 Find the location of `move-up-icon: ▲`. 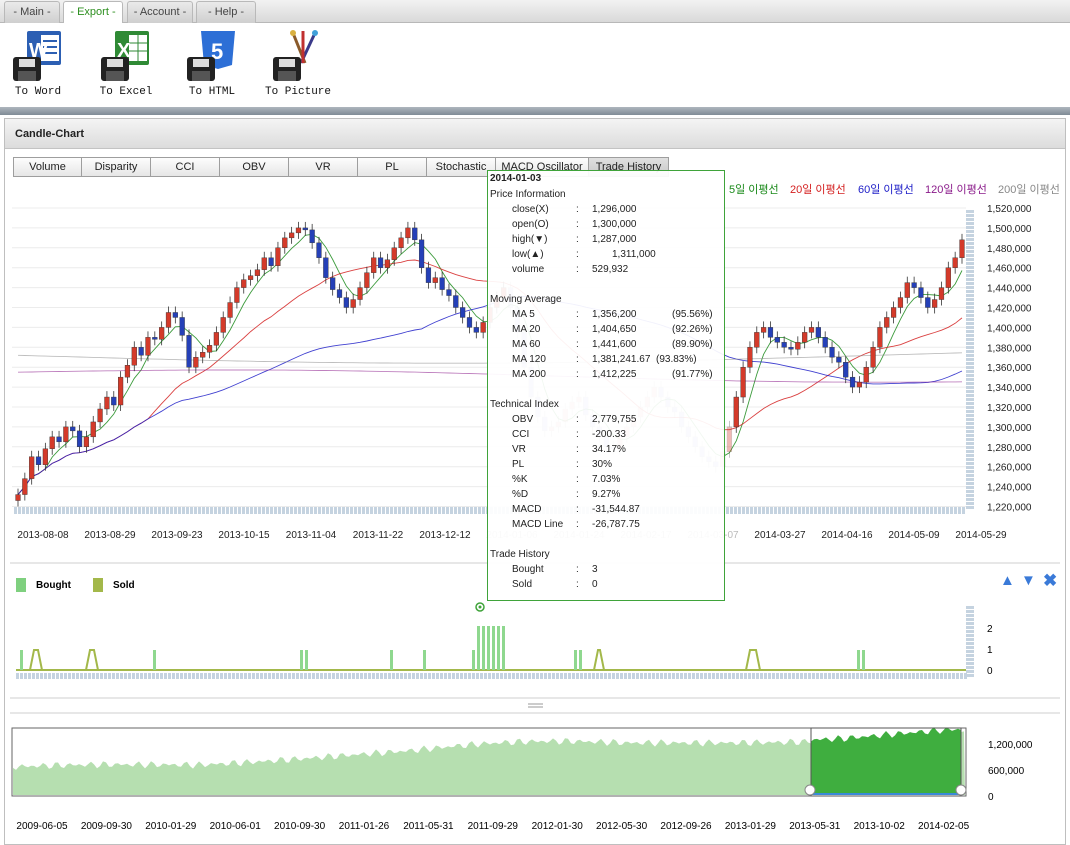

move-up-icon: ▲ is located at coordinates (1007, 580).